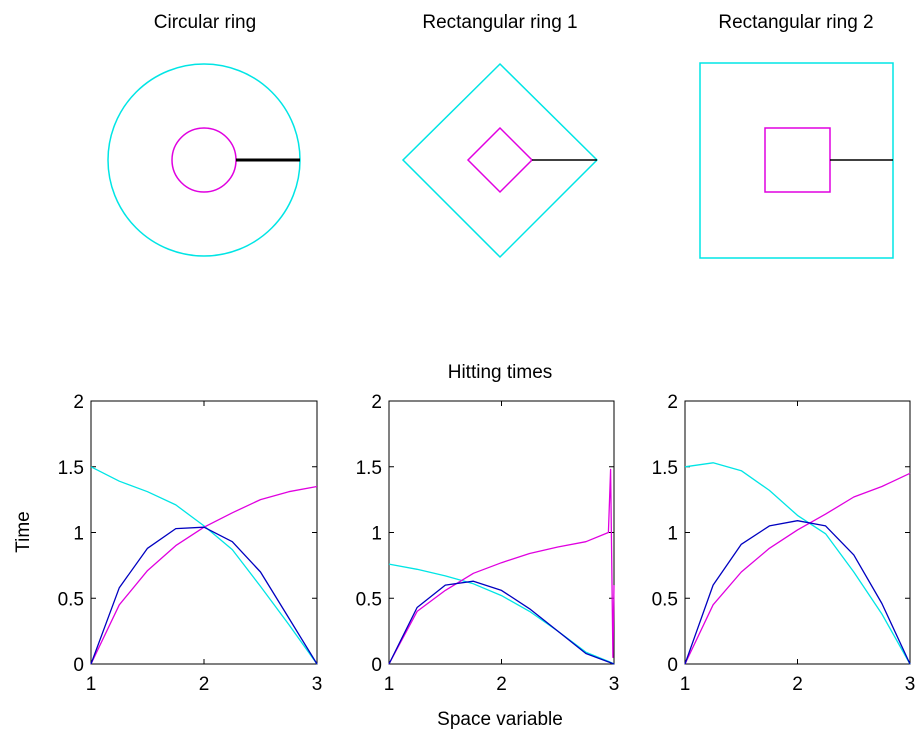 The height and width of the screenshot is (734, 920). I want to click on rectangular-ring-1-diagram, so click(500, 160).